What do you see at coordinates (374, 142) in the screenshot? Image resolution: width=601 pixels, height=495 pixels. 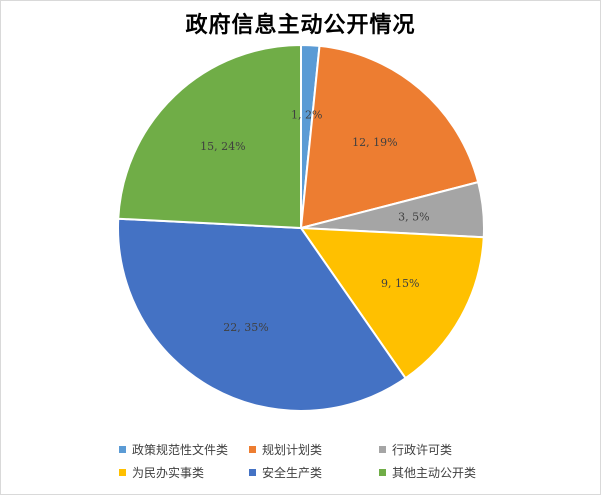 I see `data-label: 12, 19%` at bounding box center [374, 142].